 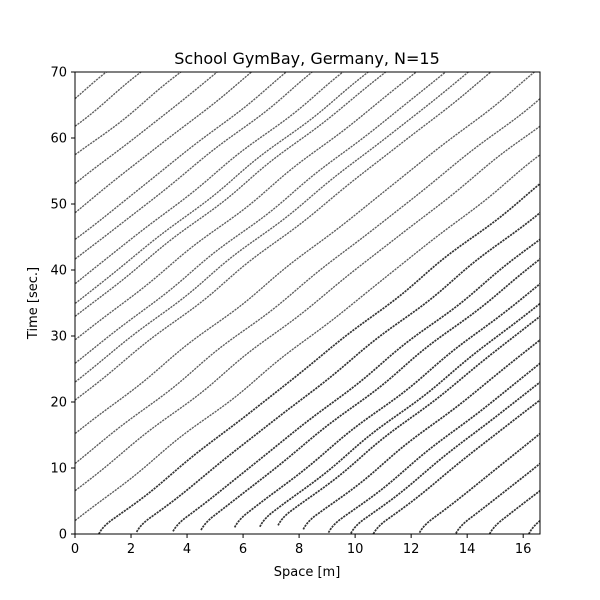 I want to click on y-tick-label: 0, so click(x=63, y=535).